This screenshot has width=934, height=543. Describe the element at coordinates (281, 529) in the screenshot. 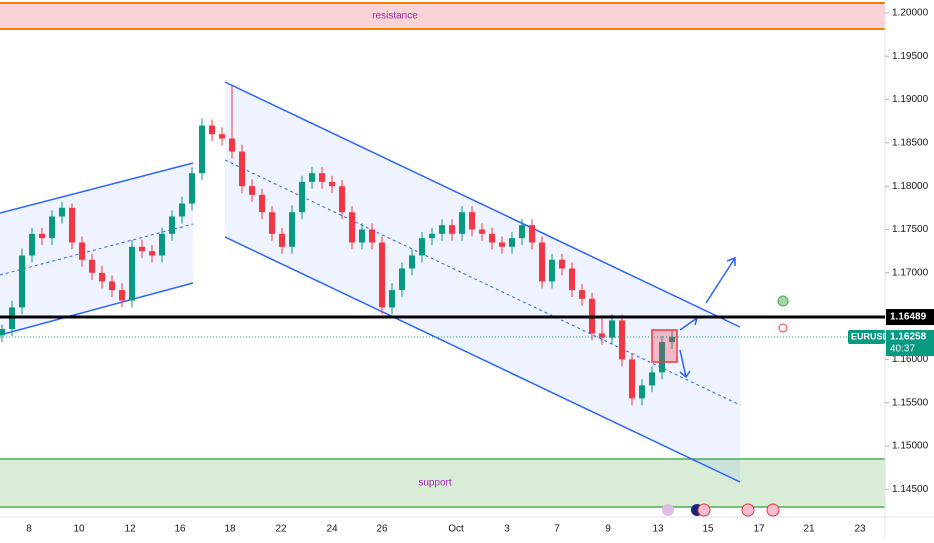

I see `x-tick-label: 22` at that location.